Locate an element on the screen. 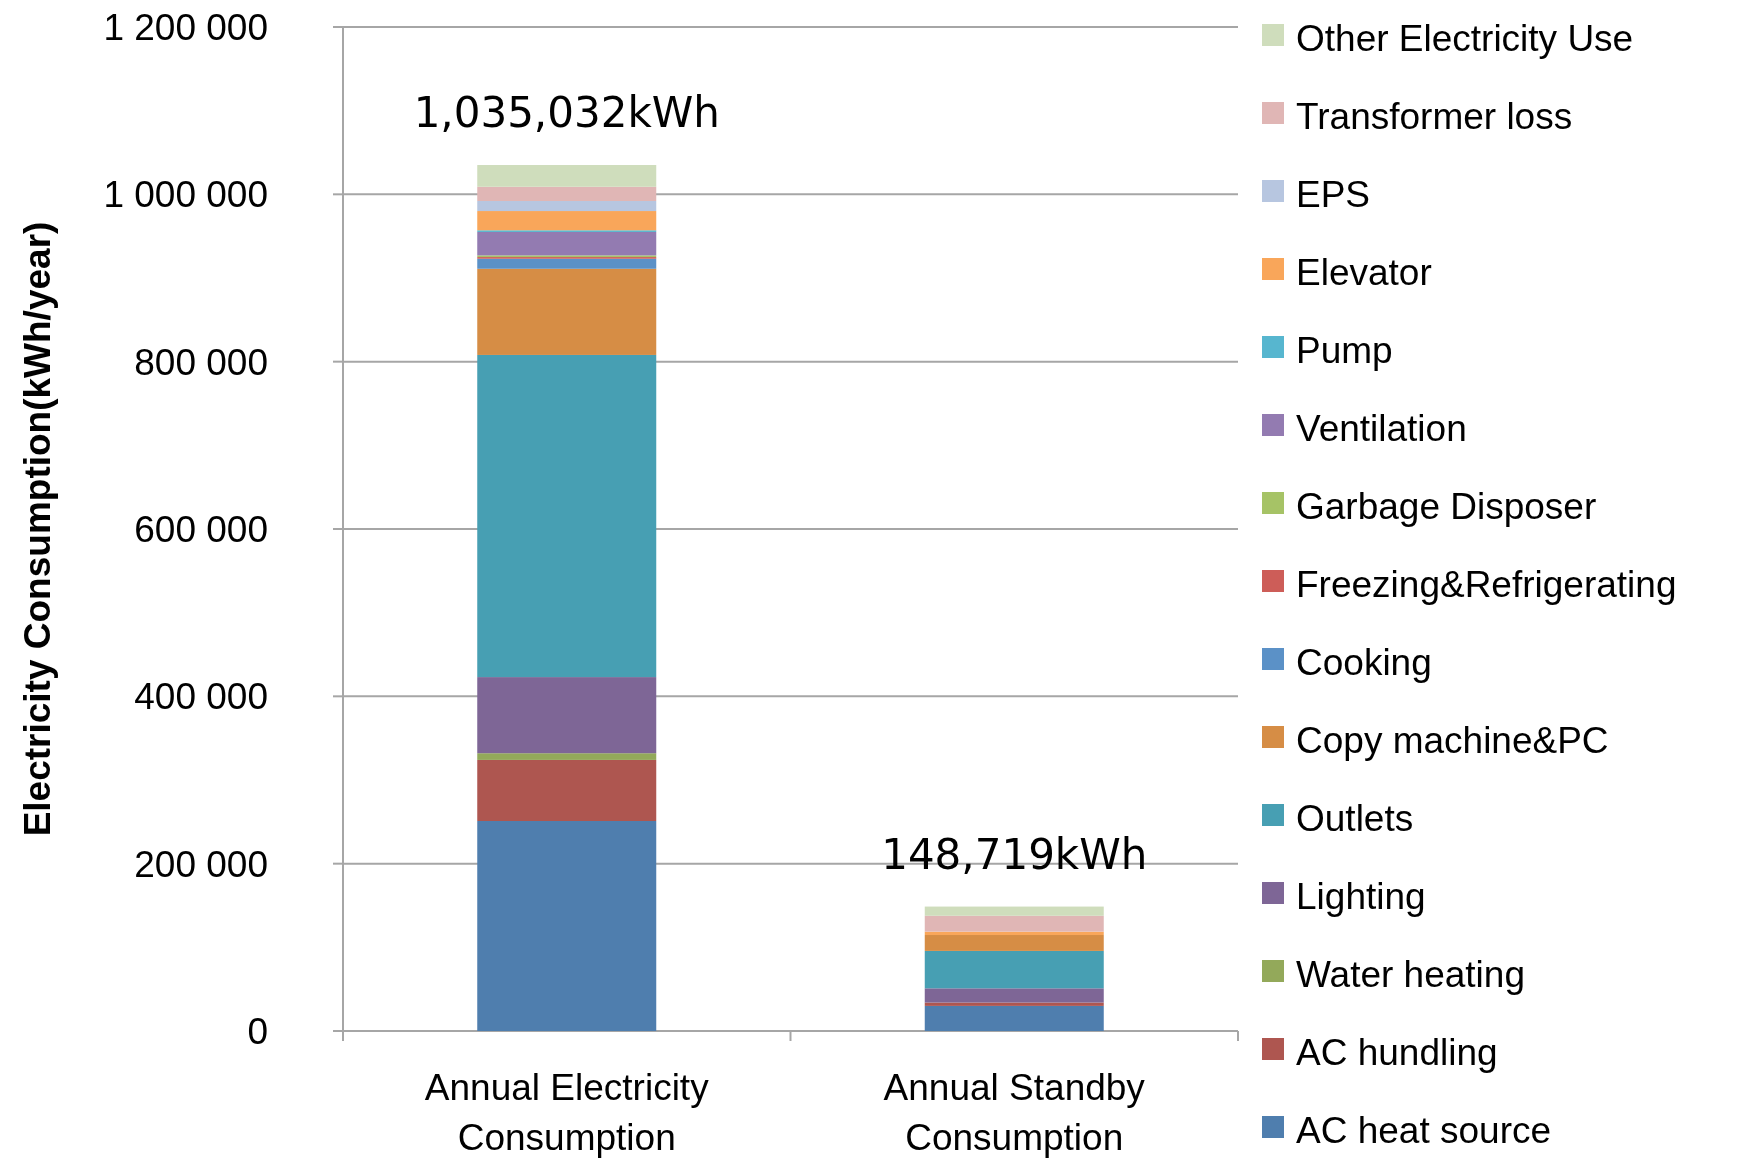 The width and height of the screenshot is (1760, 1162). legend-label: Cooking is located at coordinates (1364, 662).